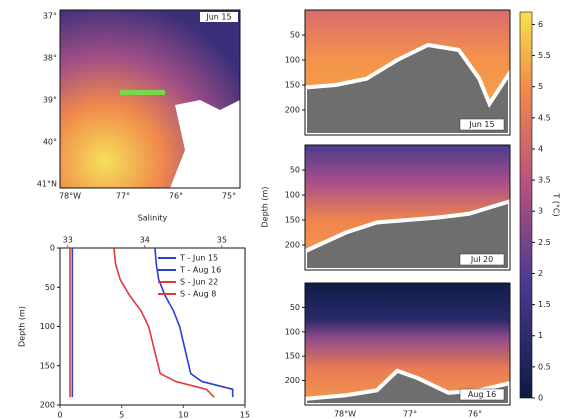 This screenshot has width=565, height=419. Describe the element at coordinates (183, 415) in the screenshot. I see `x-tick-label: 10` at that location.